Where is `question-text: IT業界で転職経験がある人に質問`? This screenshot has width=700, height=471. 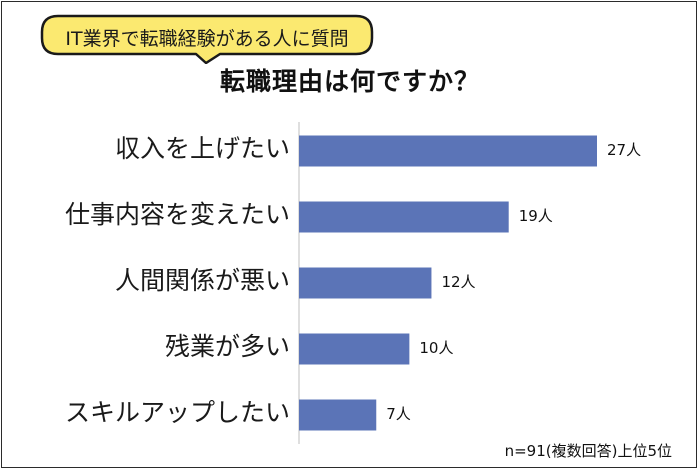
question-text: IT業界で転職経験がある人に質問 is located at coordinates (207, 39).